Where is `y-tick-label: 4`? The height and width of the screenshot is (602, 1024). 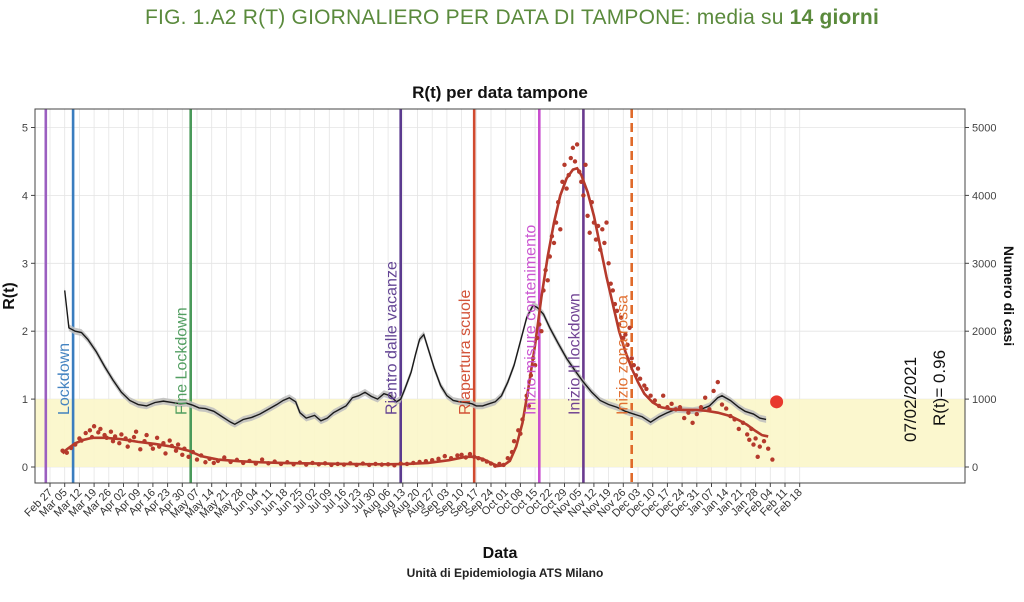
y-tick-label: 4 is located at coordinates (25, 196).